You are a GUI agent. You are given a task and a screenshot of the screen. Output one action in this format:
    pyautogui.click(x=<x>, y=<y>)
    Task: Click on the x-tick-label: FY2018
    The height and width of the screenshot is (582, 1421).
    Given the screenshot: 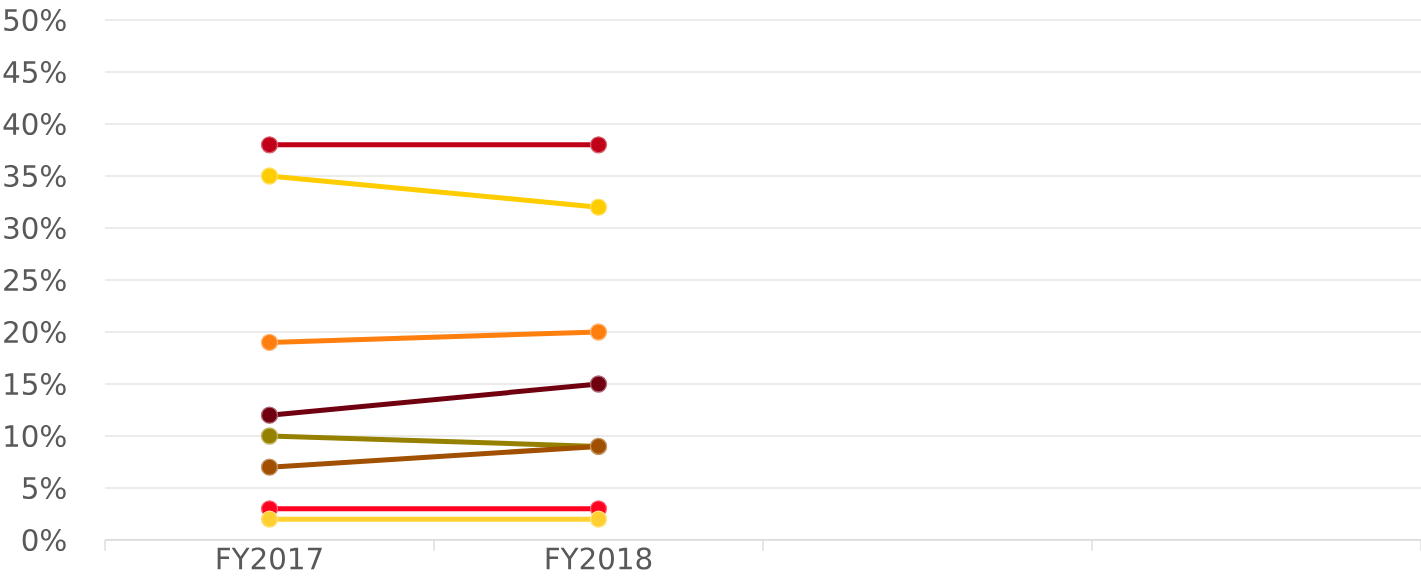 What is the action you would take?
    pyautogui.click(x=599, y=558)
    